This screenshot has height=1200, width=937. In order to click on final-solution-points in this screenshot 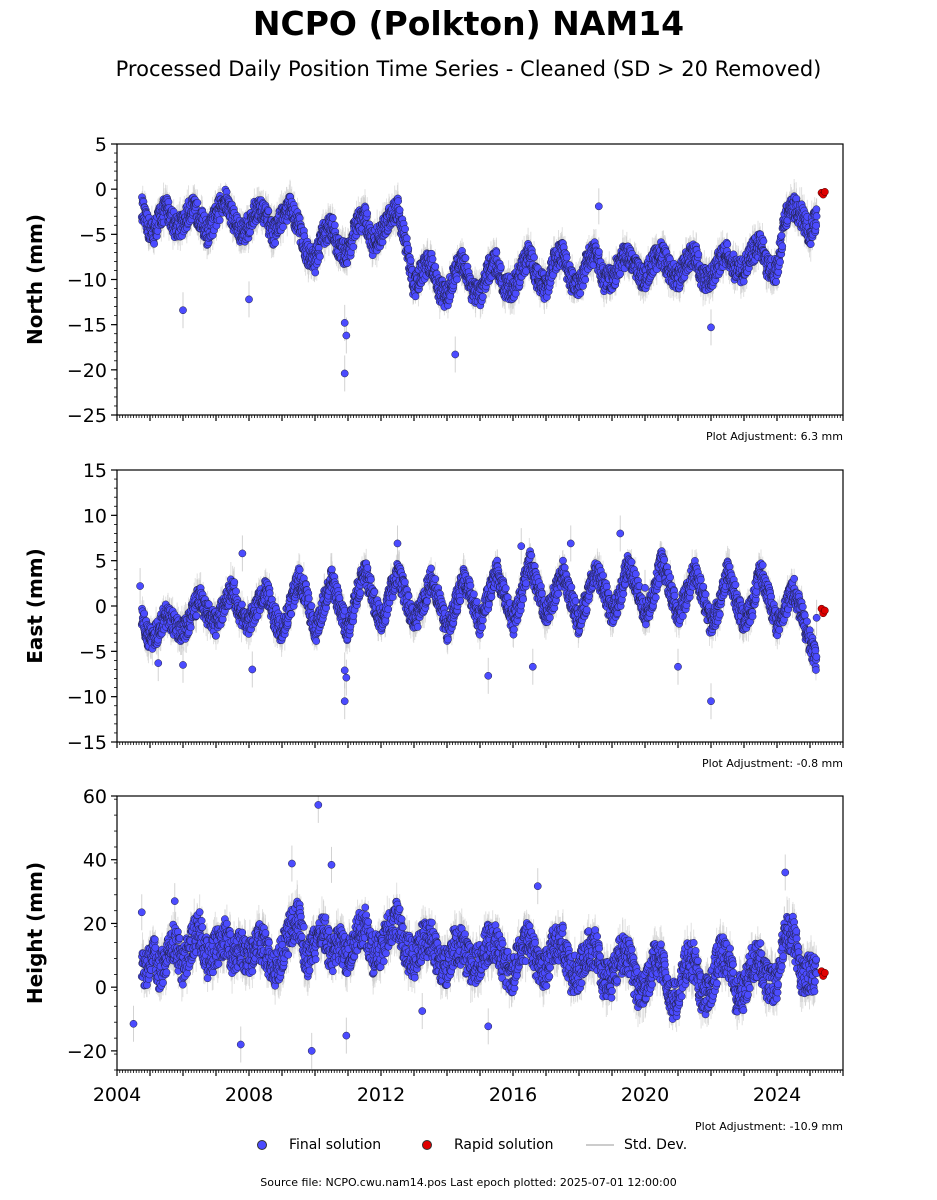, I will do `click(479, 281)`.